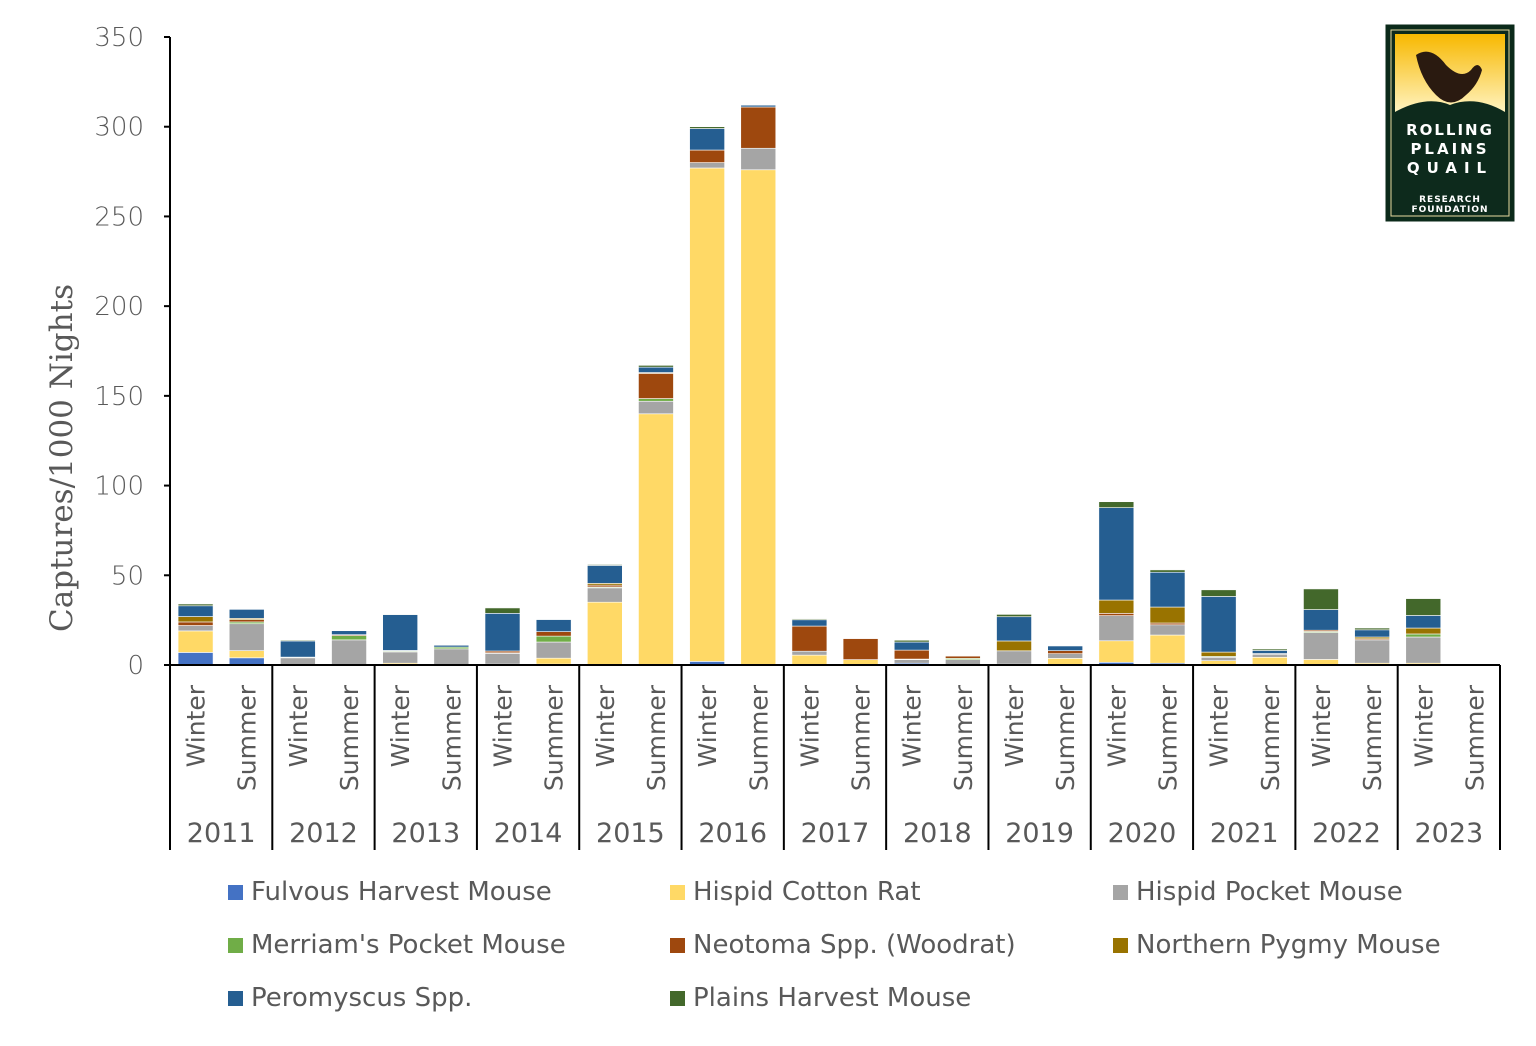  Describe the element at coordinates (807, 892) in the screenshot. I see `legend-label: Hispid Cotton Rat` at that location.